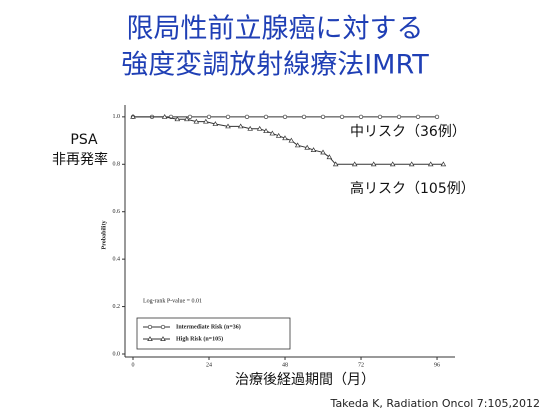 The height and width of the screenshot is (413, 550). What do you see at coordinates (84, 140) in the screenshot?
I see `y-label: PSA` at bounding box center [84, 140].